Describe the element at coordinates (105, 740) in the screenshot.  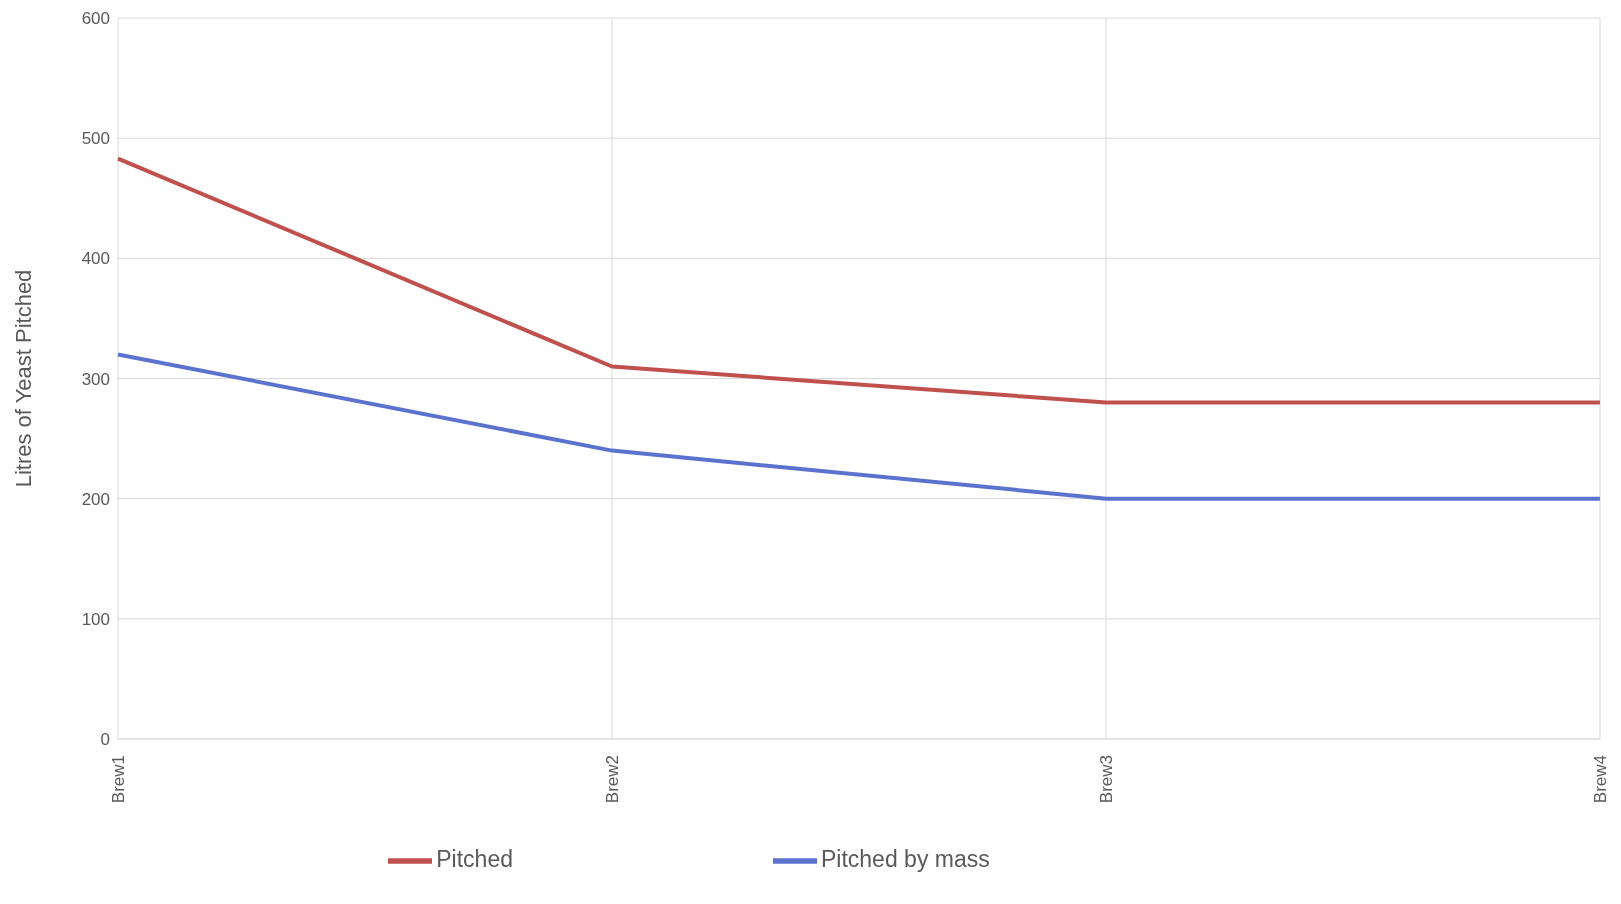
I see `y-tick-label: 0` at that location.